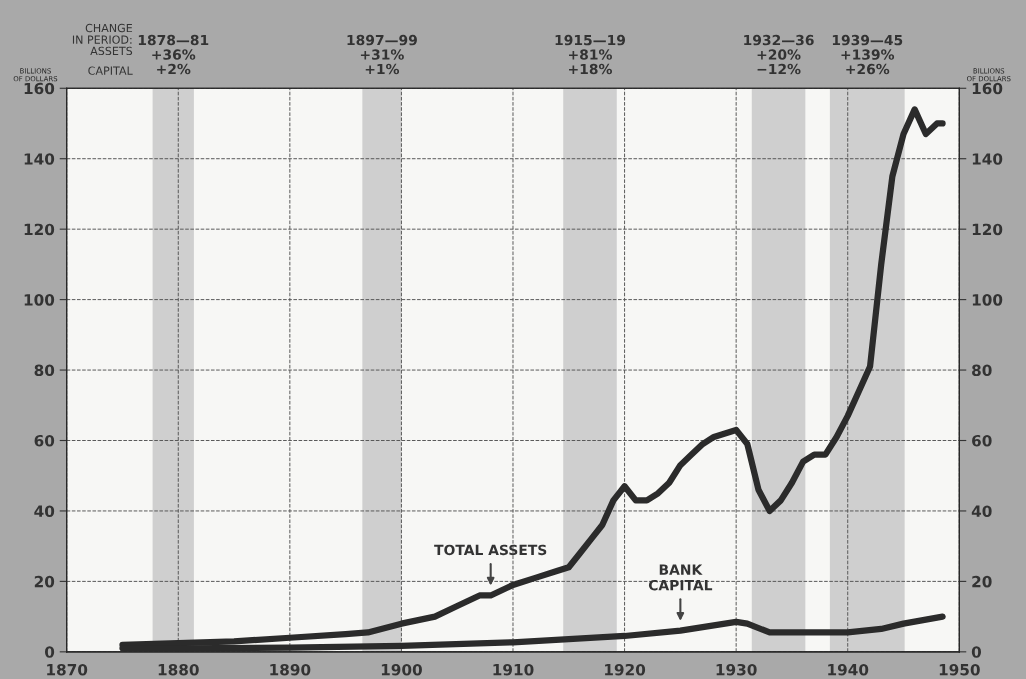 This screenshot has height=679, width=1026. I want to click on x-tick-label: 1910, so click(513, 669).